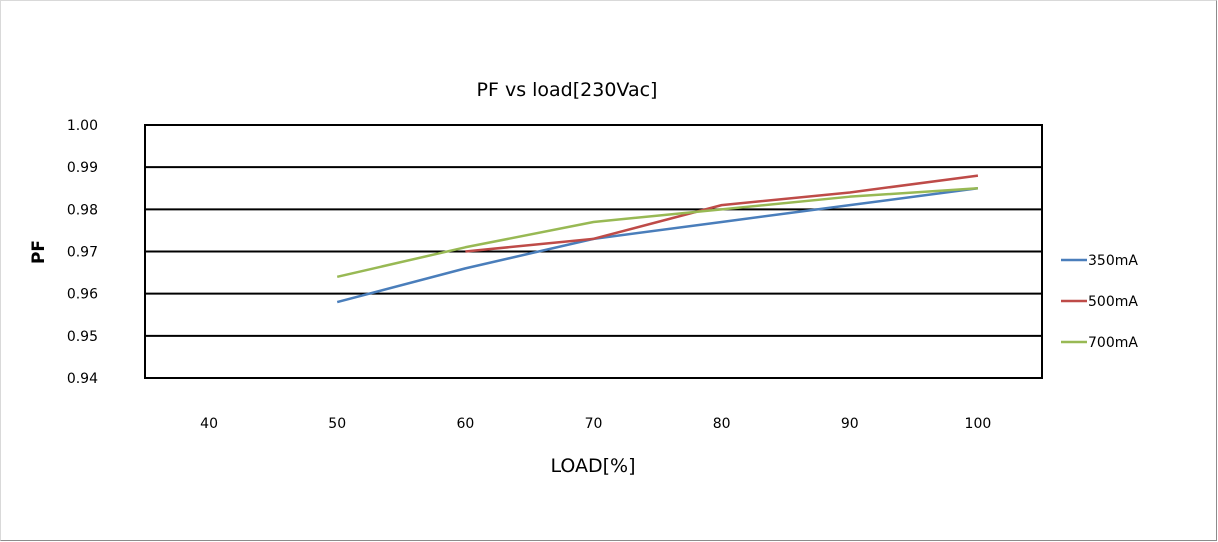 The width and height of the screenshot is (1218, 542). What do you see at coordinates (82, 379) in the screenshot?
I see `y-tick-label: 0.94` at bounding box center [82, 379].